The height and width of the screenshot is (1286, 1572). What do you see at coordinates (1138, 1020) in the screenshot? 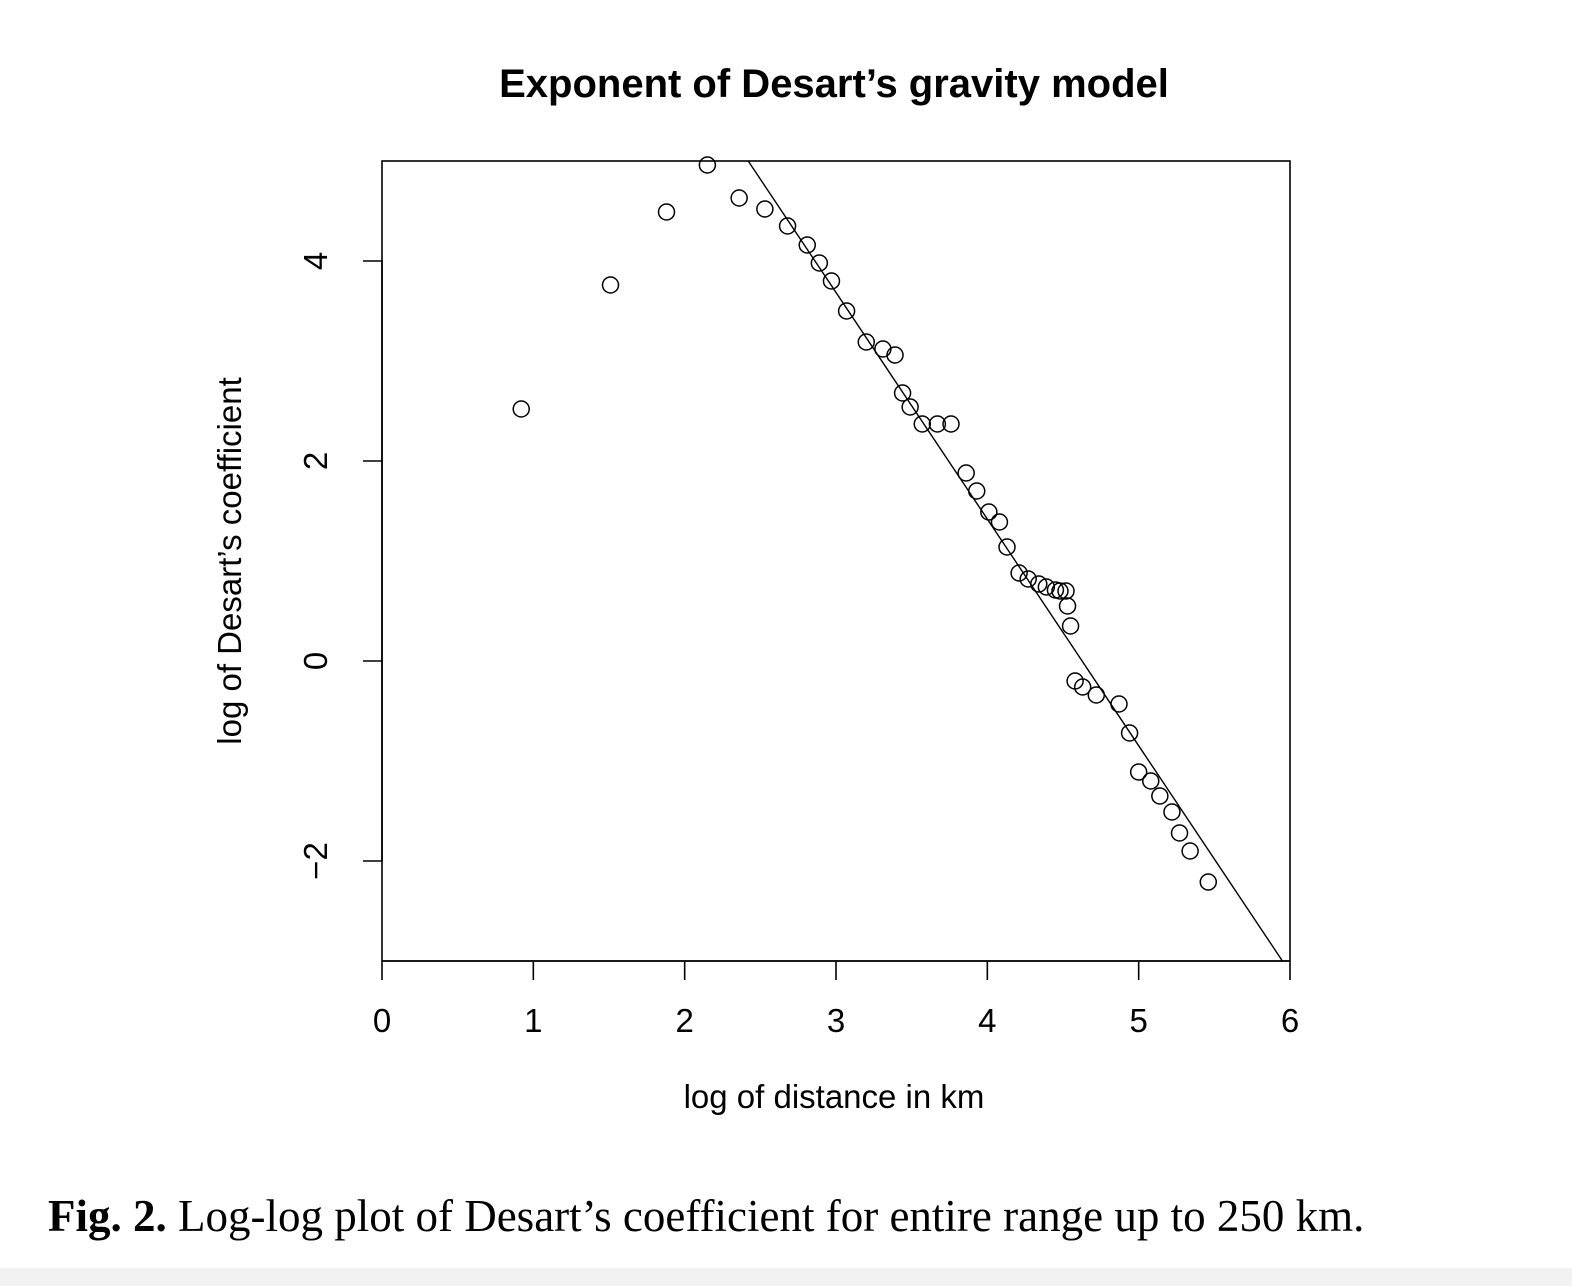
I see `x-tick-label: 5` at bounding box center [1138, 1020].